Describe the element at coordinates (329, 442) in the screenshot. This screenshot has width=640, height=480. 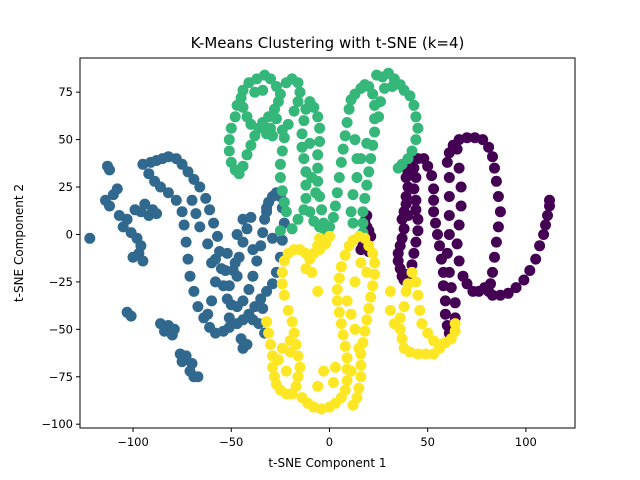
I see `x-tick-label: 0` at that location.